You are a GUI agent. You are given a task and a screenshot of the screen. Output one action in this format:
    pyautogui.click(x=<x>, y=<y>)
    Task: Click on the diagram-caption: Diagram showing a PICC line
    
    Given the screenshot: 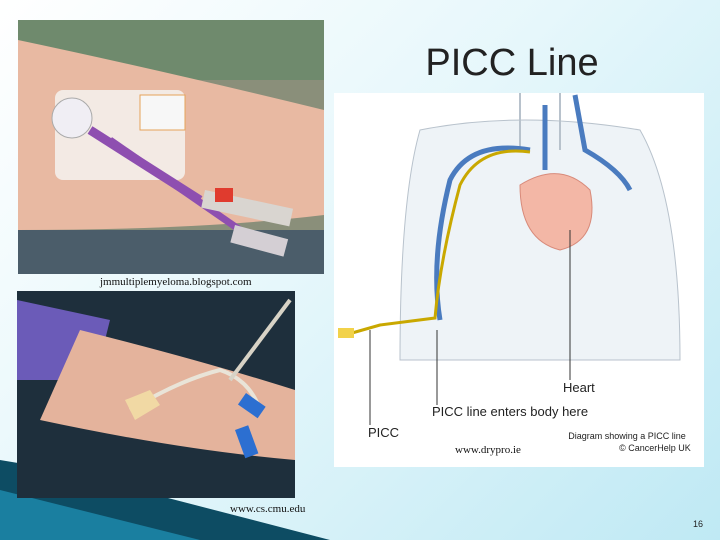 What is the action you would take?
    pyautogui.click(x=627, y=436)
    